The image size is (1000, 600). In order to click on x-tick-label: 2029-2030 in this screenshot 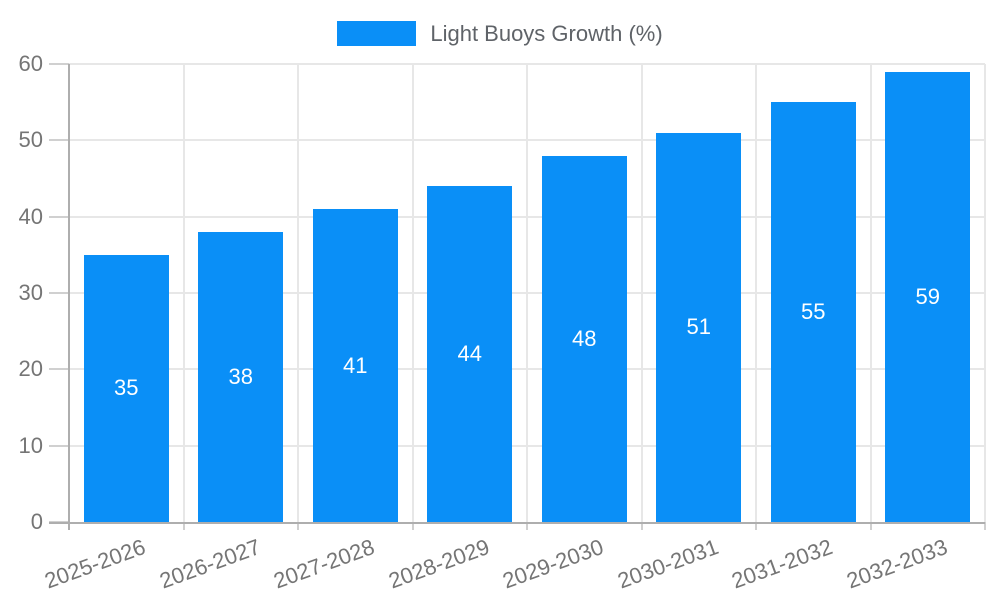, I will do `click(553, 564)`.